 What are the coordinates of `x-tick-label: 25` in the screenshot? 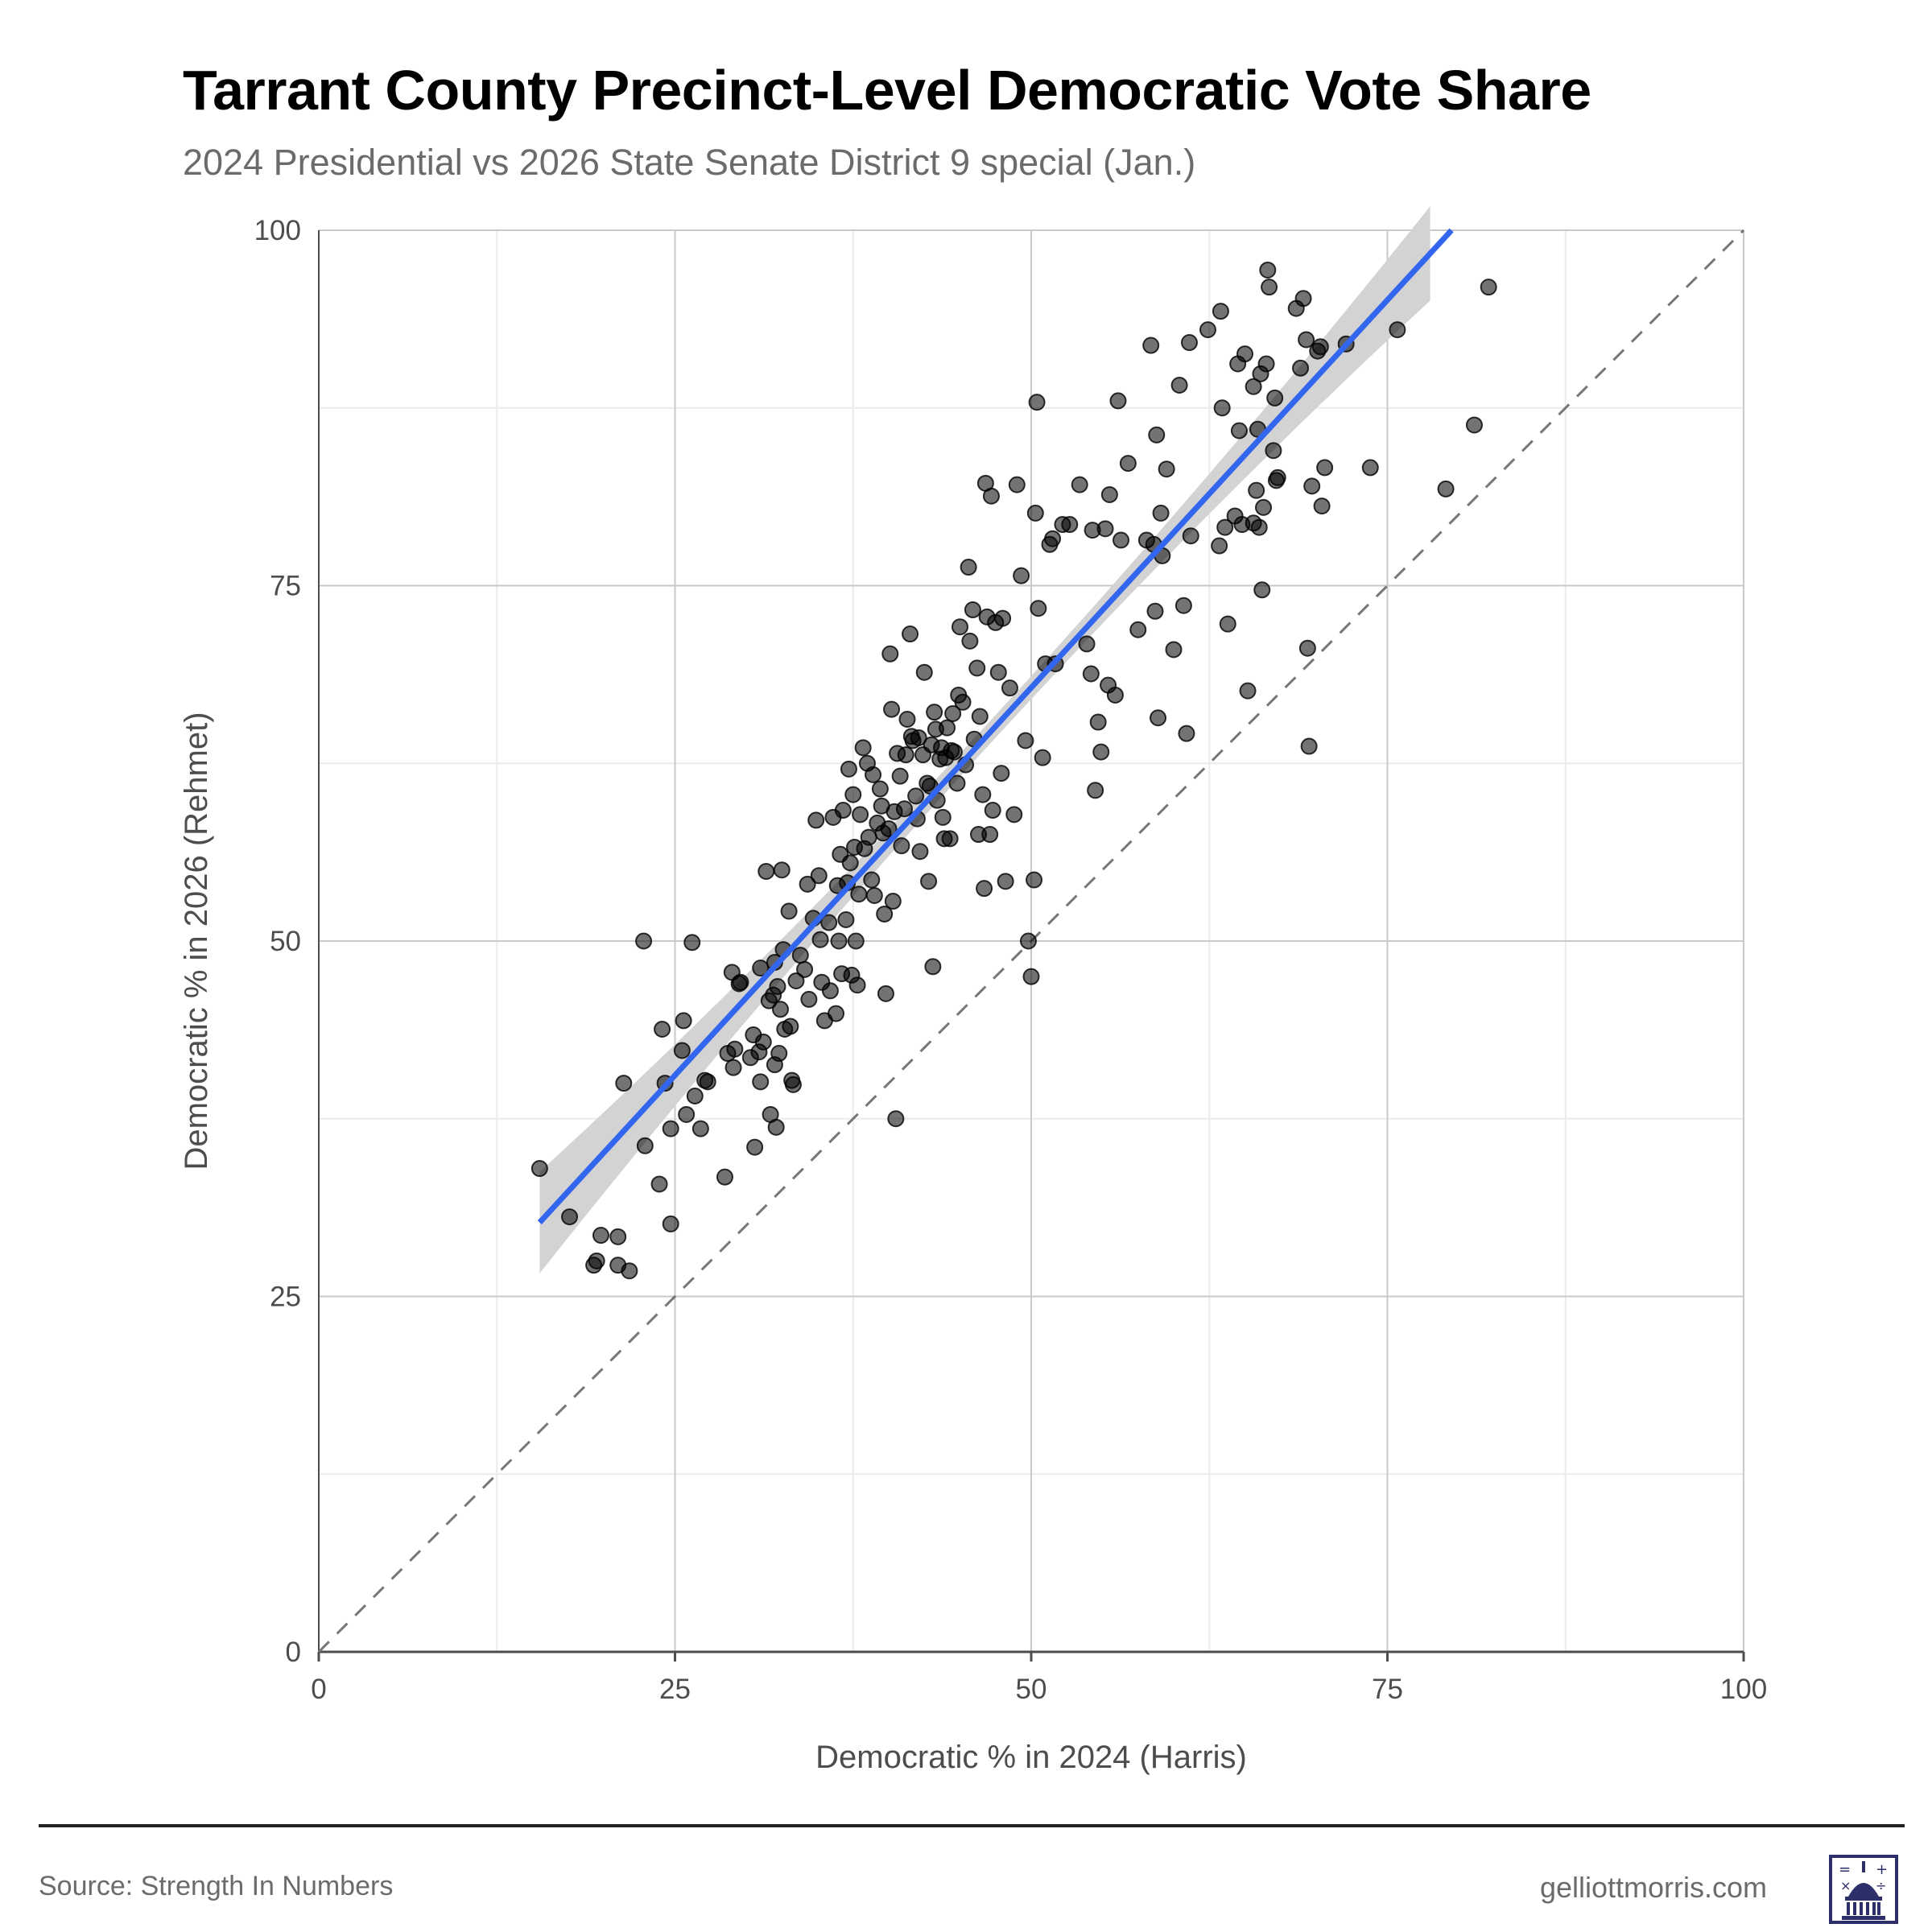 It's located at (675, 1689).